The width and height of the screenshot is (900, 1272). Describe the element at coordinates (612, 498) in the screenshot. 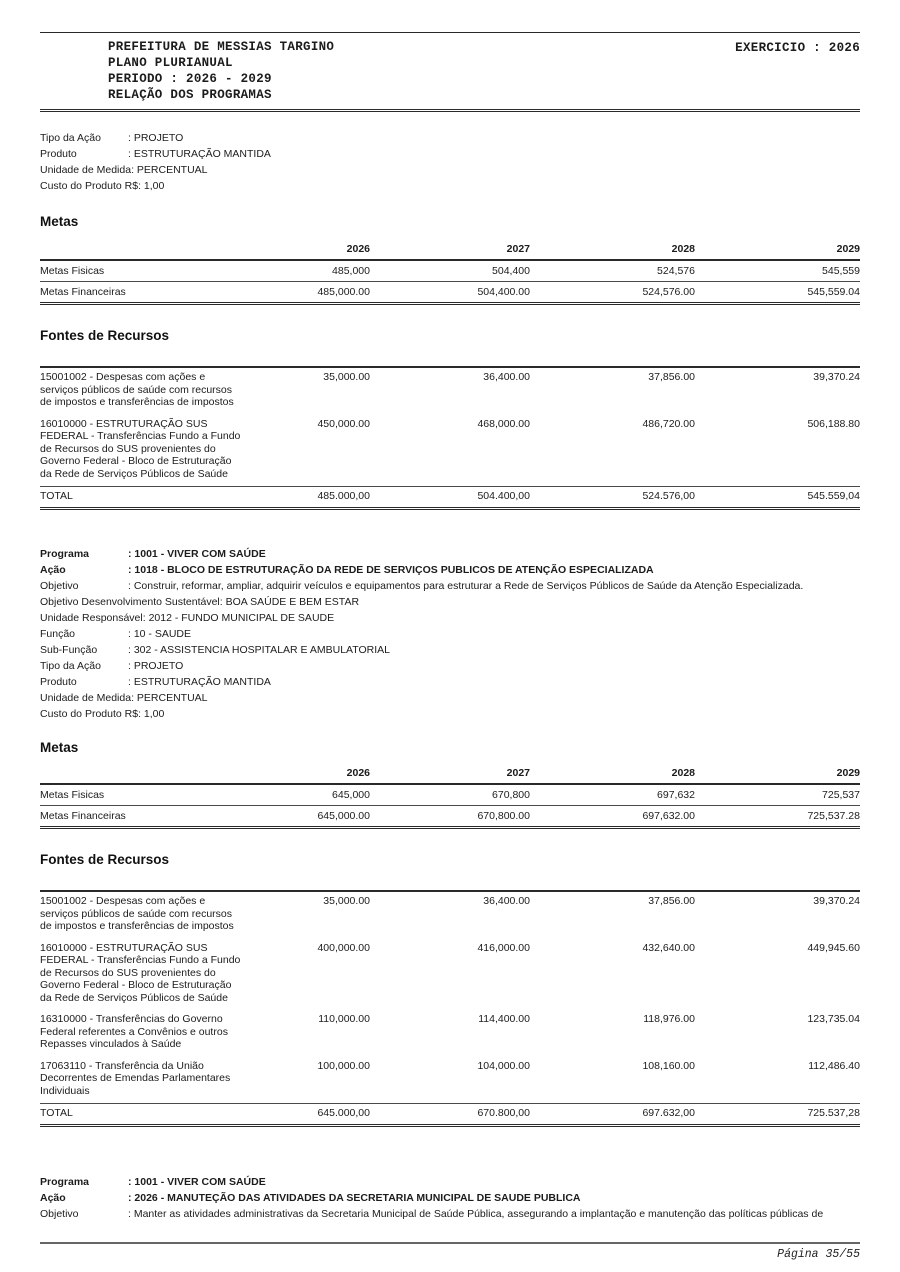

I see `cell-value: 524.576,00` at that location.